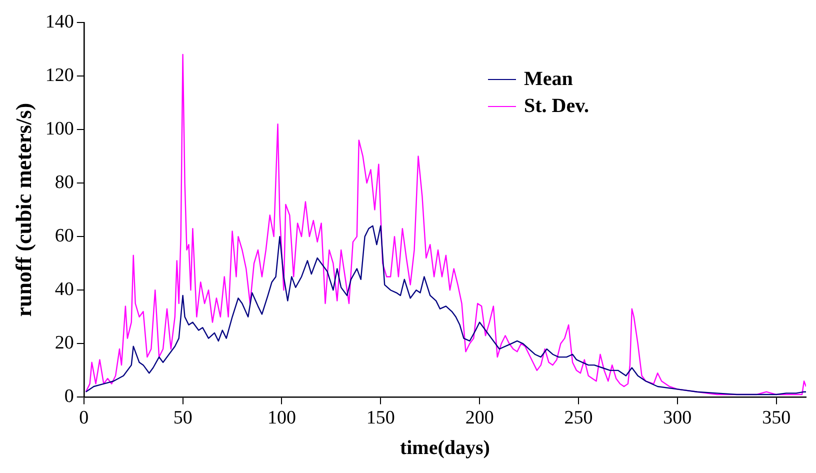 Image resolution: width=816 pixels, height=473 pixels. Describe the element at coordinates (59, 129) in the screenshot. I see `y-tick-label: 100` at that location.